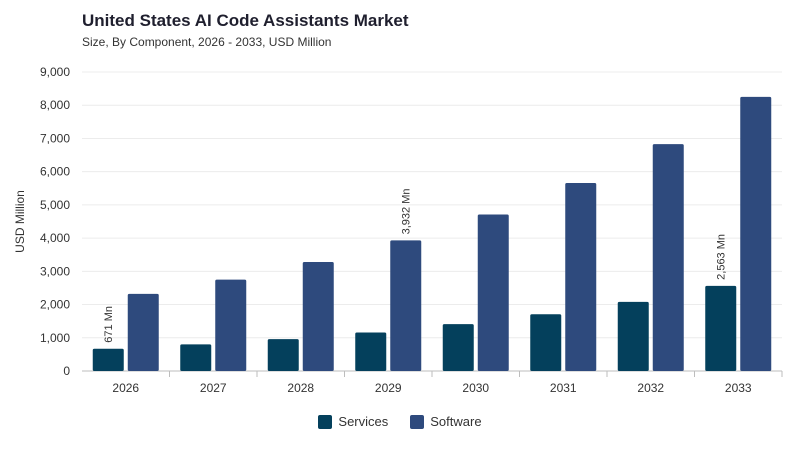 This screenshot has width=800, height=450. What do you see at coordinates (196, 357) in the screenshot?
I see `bar-services-2027` at bounding box center [196, 357].